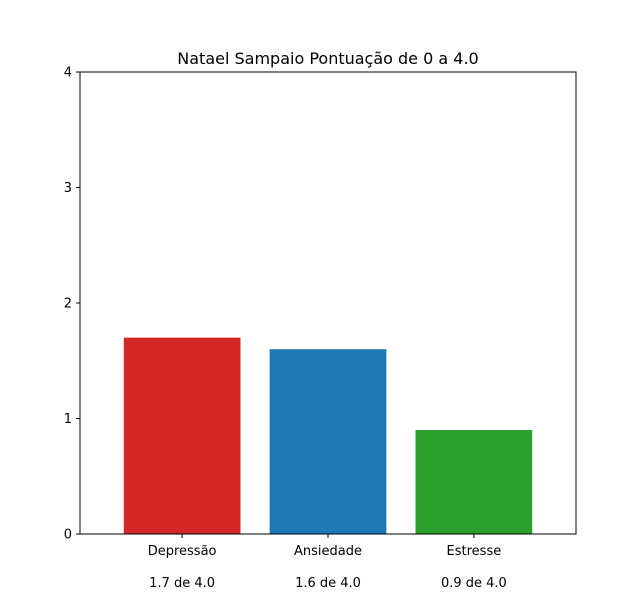 The image size is (640, 600). What do you see at coordinates (68, 188) in the screenshot?
I see `y-tick-label: 3` at bounding box center [68, 188].